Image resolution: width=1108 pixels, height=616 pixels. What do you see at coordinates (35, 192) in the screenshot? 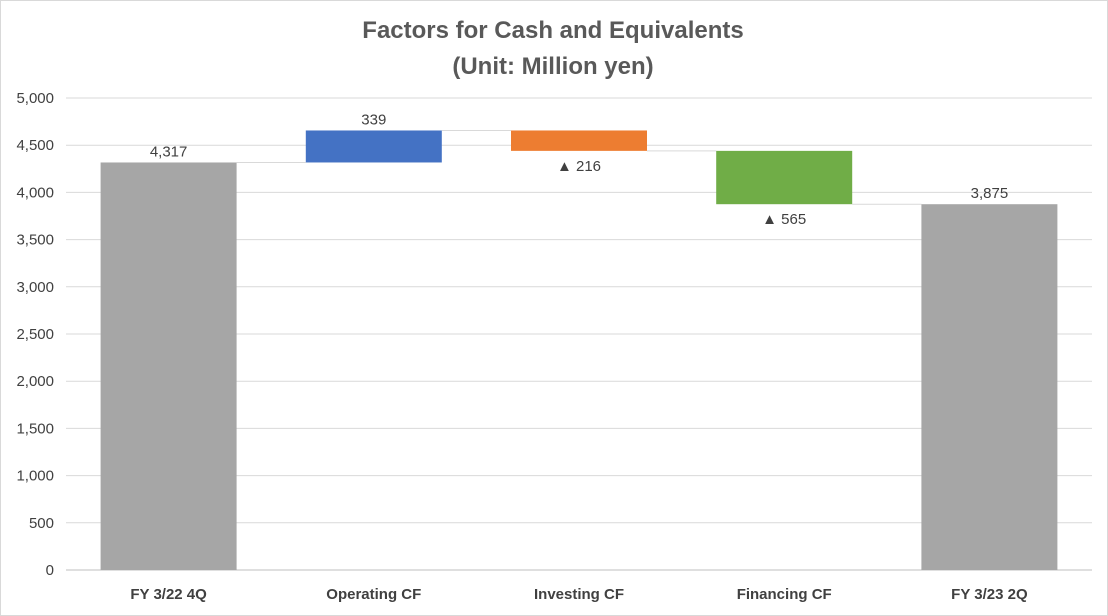
I see `y-tick-label: 4,000` at bounding box center [35, 192].